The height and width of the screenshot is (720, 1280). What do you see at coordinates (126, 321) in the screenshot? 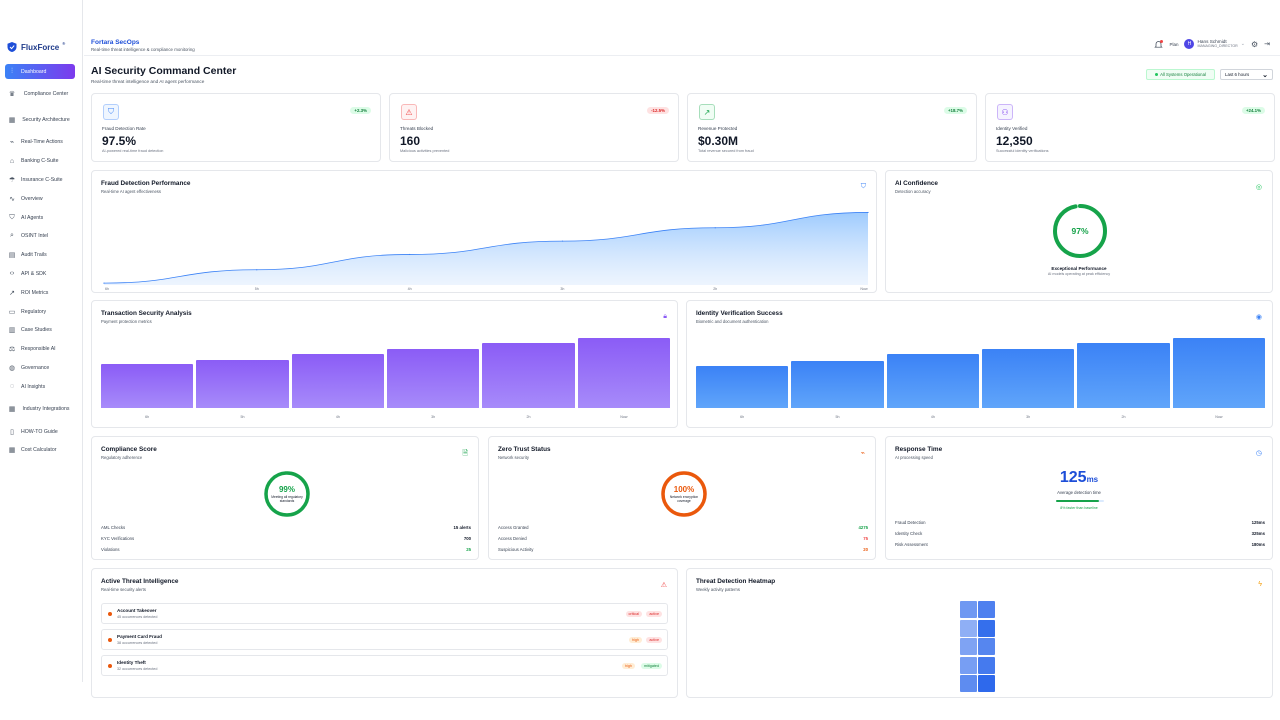
I see `card-subtitle: Payment protection metrics` at bounding box center [126, 321].